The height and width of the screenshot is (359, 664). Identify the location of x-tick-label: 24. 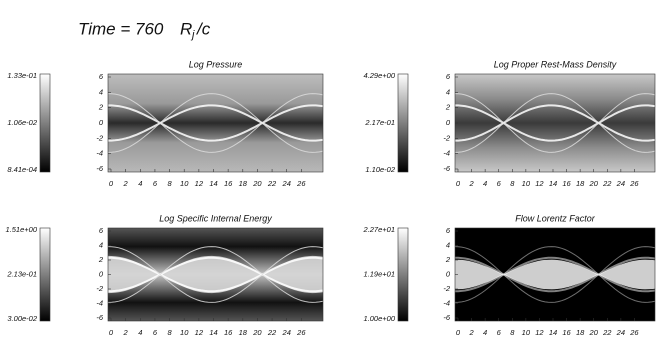
(286, 332).